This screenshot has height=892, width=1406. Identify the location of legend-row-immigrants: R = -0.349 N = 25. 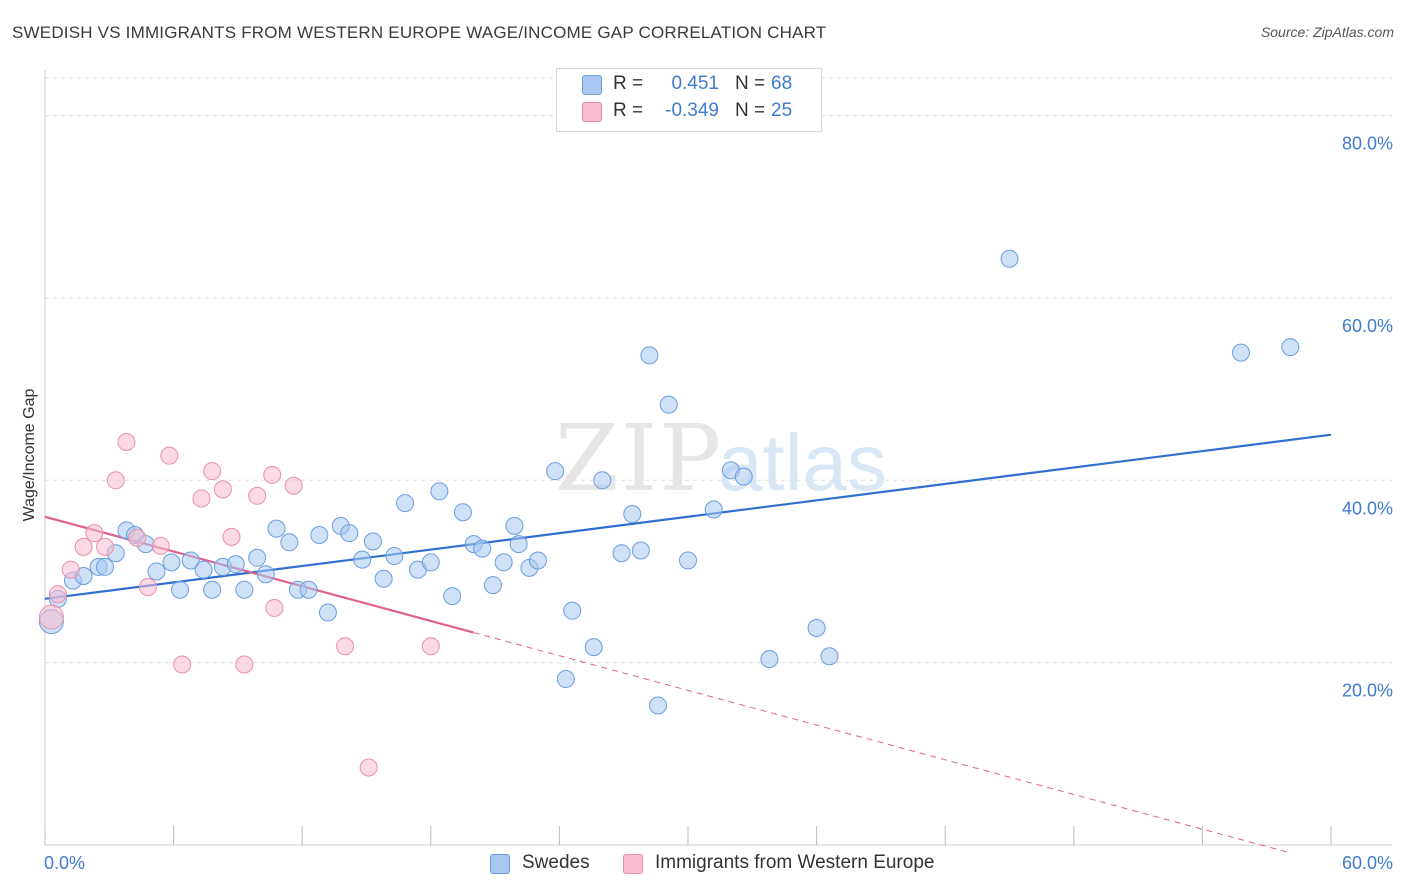
(689, 113).